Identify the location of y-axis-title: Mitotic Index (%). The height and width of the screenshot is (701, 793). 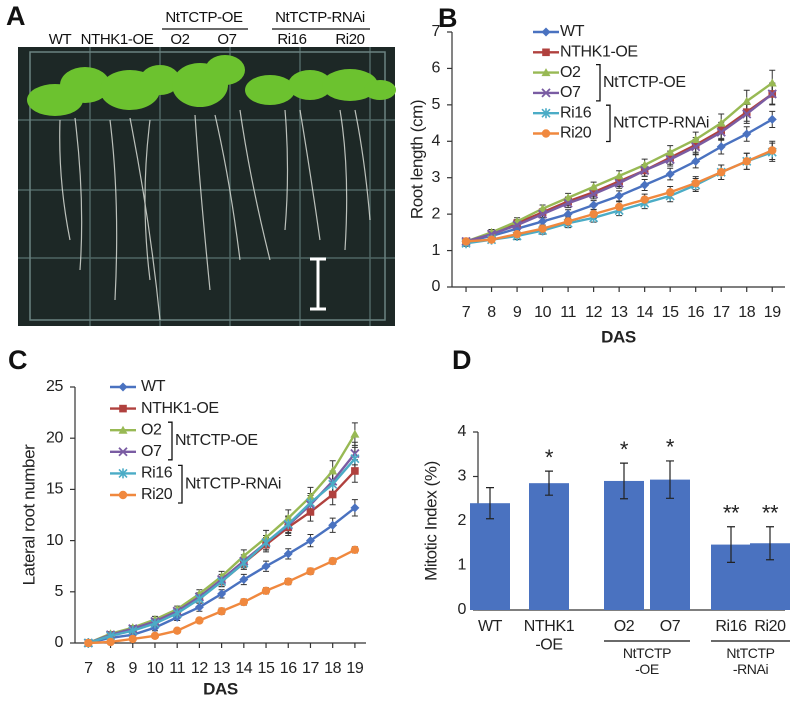
(430, 521).